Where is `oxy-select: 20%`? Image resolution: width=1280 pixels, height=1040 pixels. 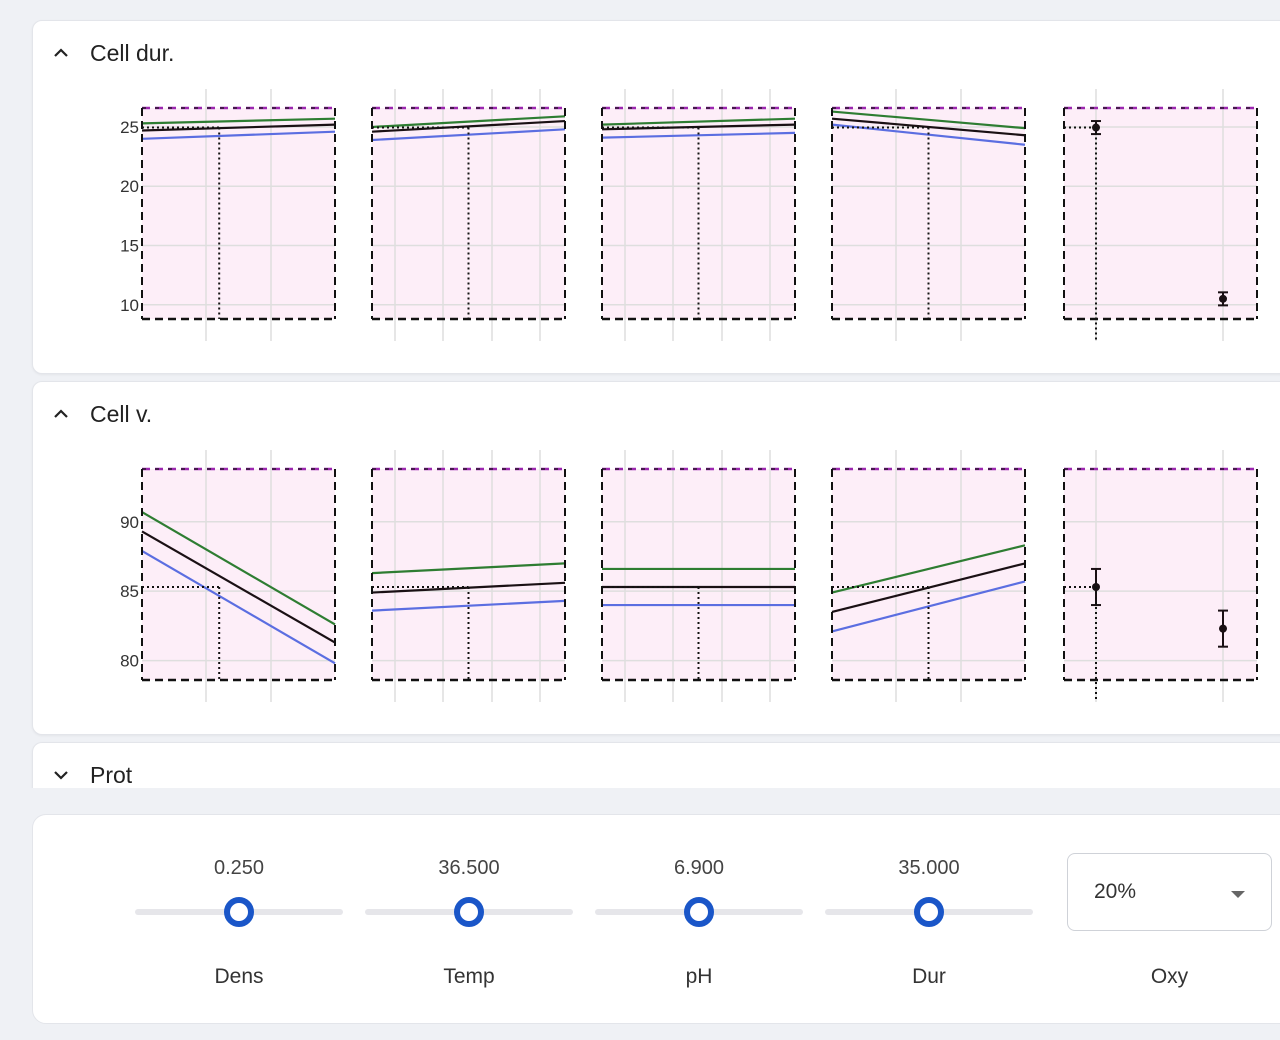
oxy-select: 20% is located at coordinates (1169, 892).